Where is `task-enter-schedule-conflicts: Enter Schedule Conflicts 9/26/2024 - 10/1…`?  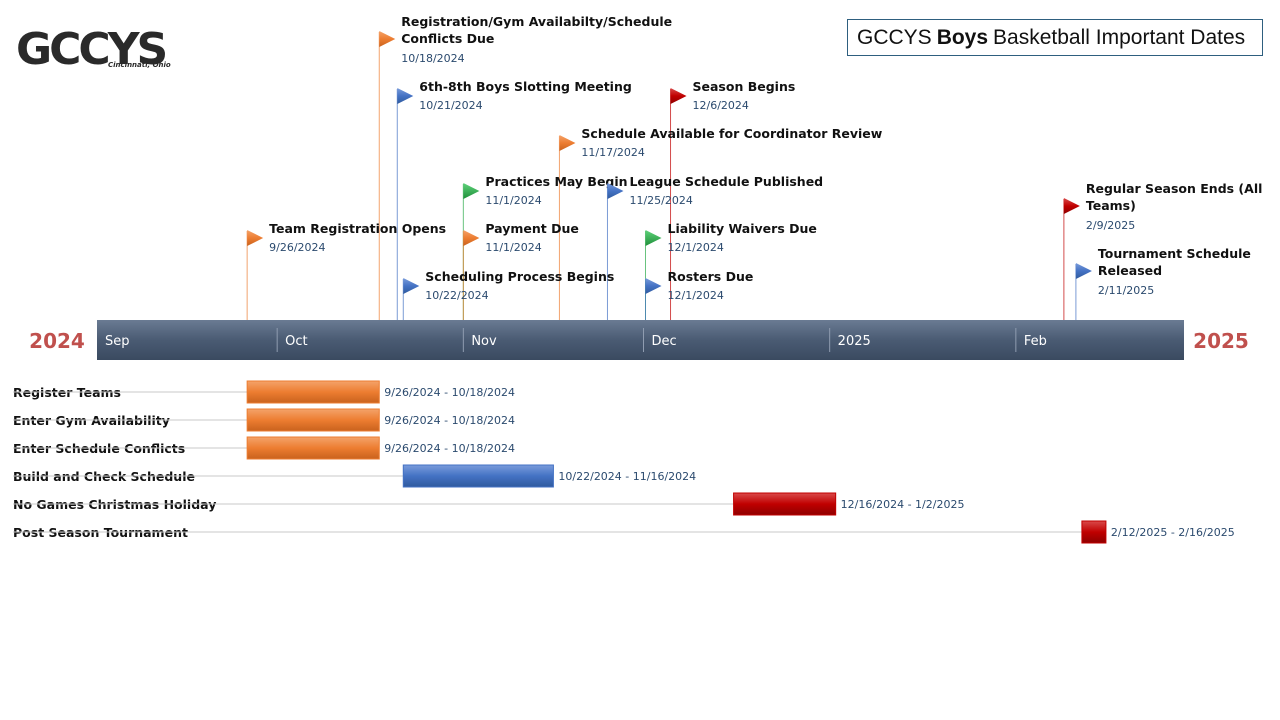 task-enter-schedule-conflicts: Enter Schedule Conflicts 9/26/2024 - 10/1… is located at coordinates (264, 448).